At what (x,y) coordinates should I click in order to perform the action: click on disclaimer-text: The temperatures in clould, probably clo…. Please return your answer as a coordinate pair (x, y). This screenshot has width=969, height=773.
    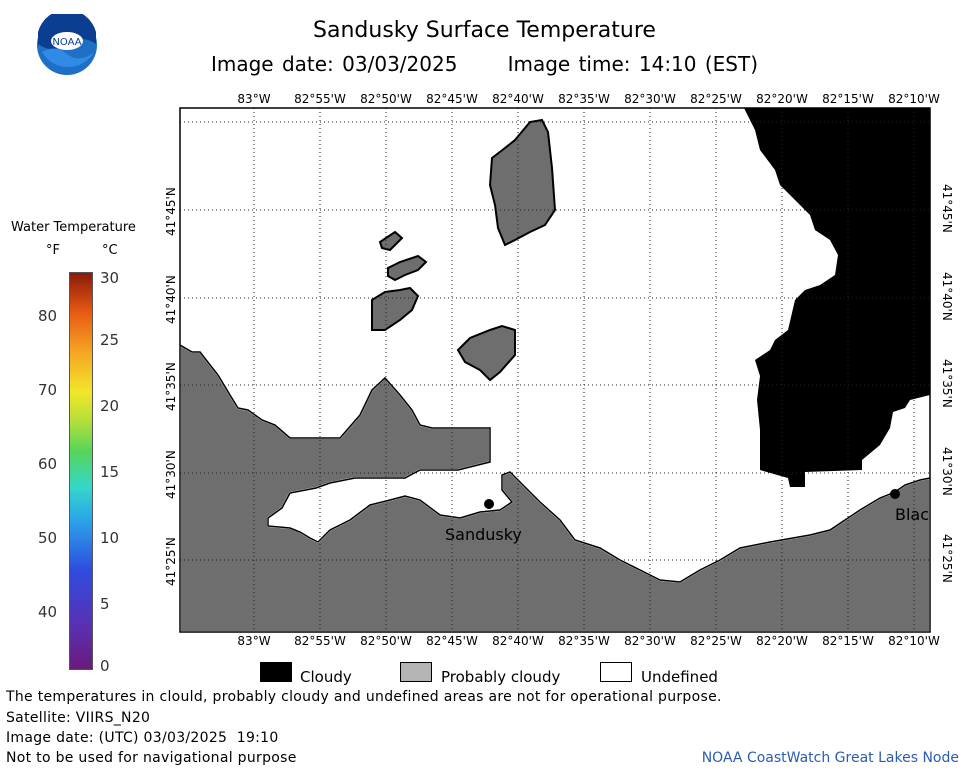
    Looking at the image, I should click on (364, 697).